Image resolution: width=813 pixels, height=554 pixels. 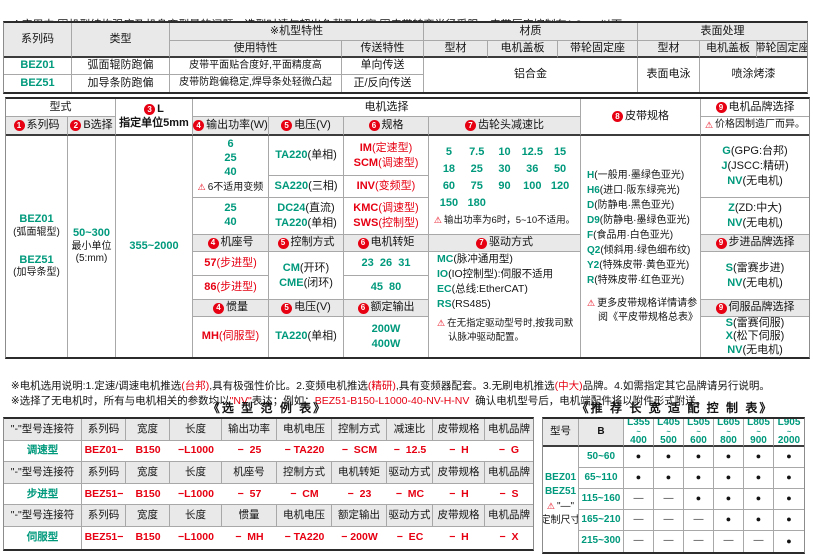 I want to click on header-material: 材质, so click(x=531, y=32).